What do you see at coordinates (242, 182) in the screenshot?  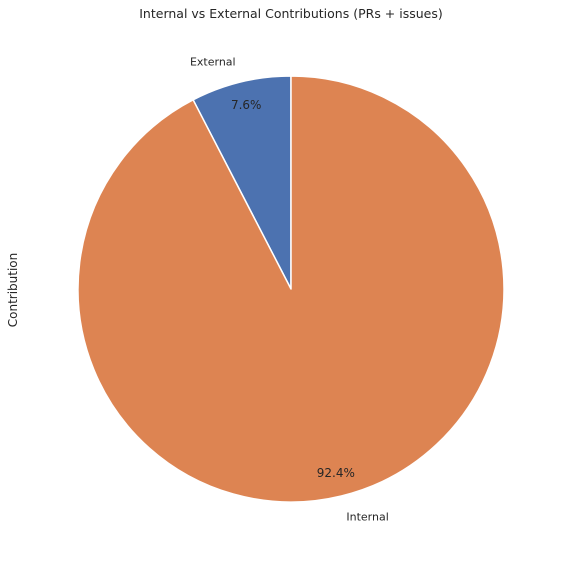 I see `pie-slice-external` at bounding box center [242, 182].